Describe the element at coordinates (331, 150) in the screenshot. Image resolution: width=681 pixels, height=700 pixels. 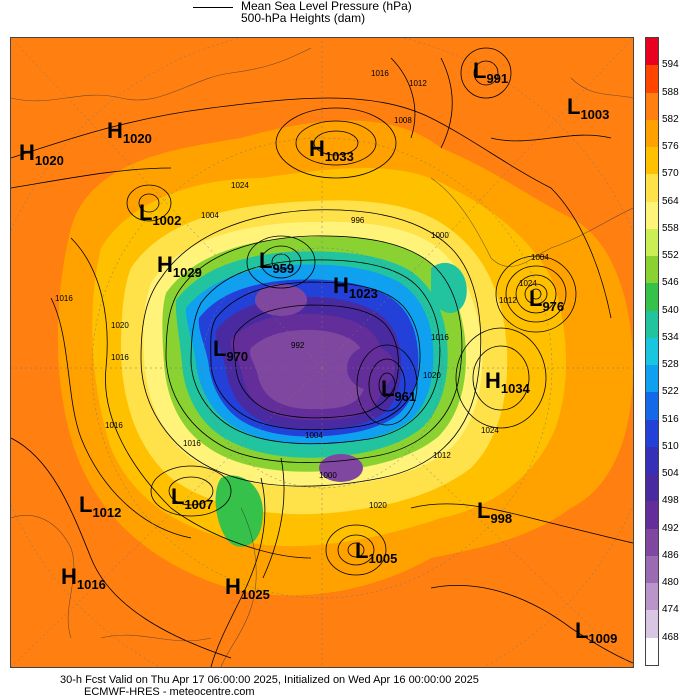
I see `high-pressure-center: H1033` at that location.